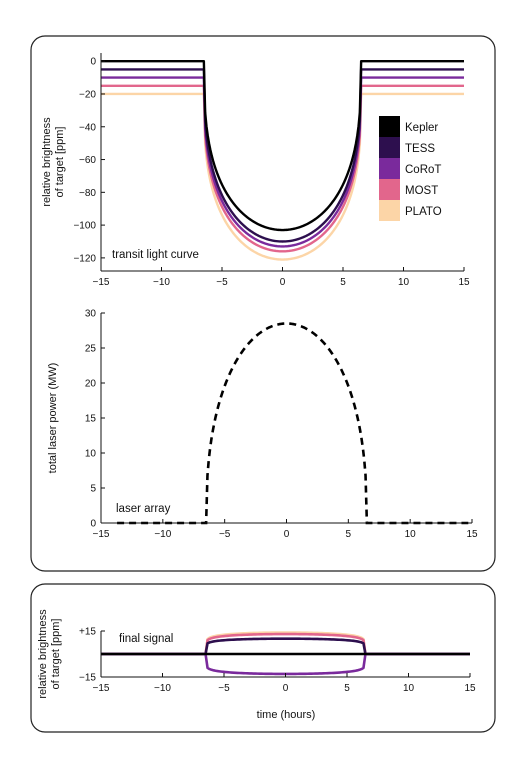 The width and height of the screenshot is (527, 769). I want to click on transit-ylabel-line1: relative brightness, so click(47, 162).